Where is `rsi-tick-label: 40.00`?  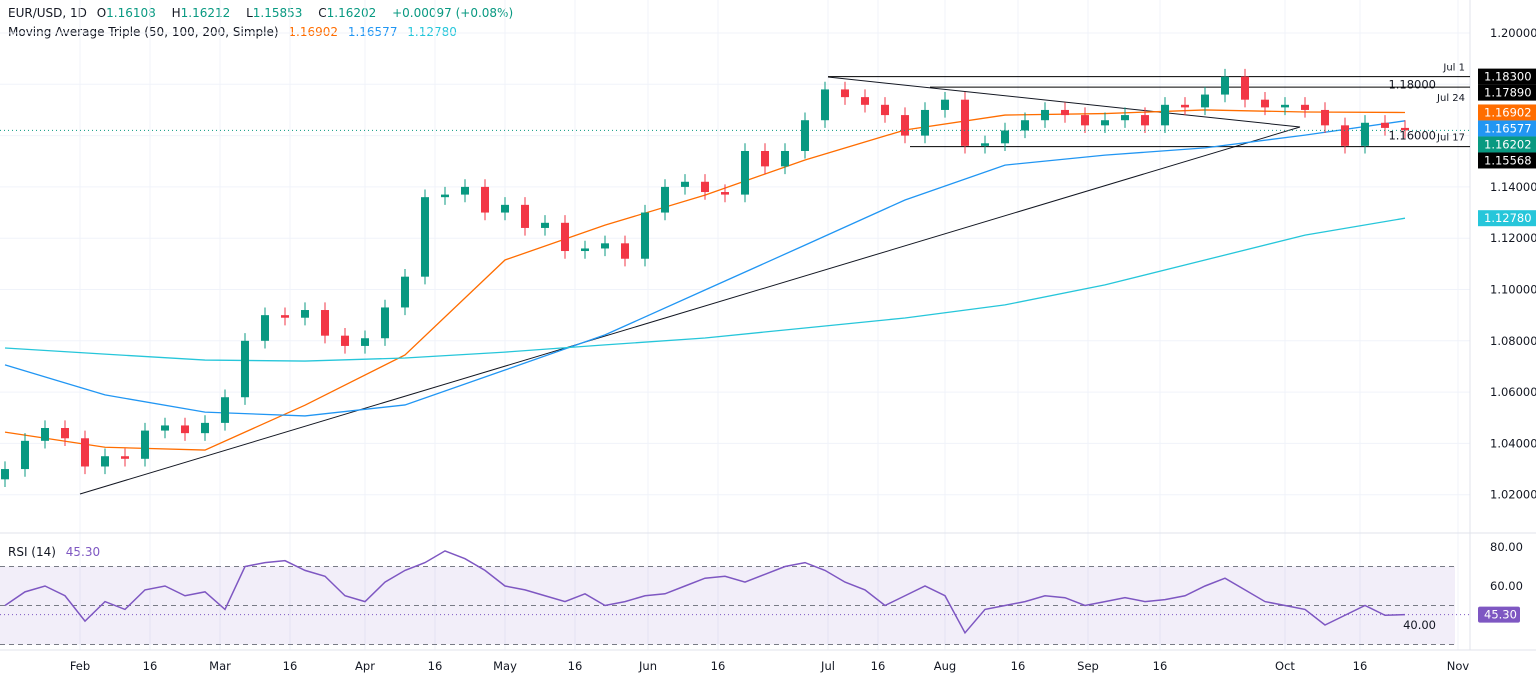
rsi-tick-label: 40.00 is located at coordinates (1419, 625).